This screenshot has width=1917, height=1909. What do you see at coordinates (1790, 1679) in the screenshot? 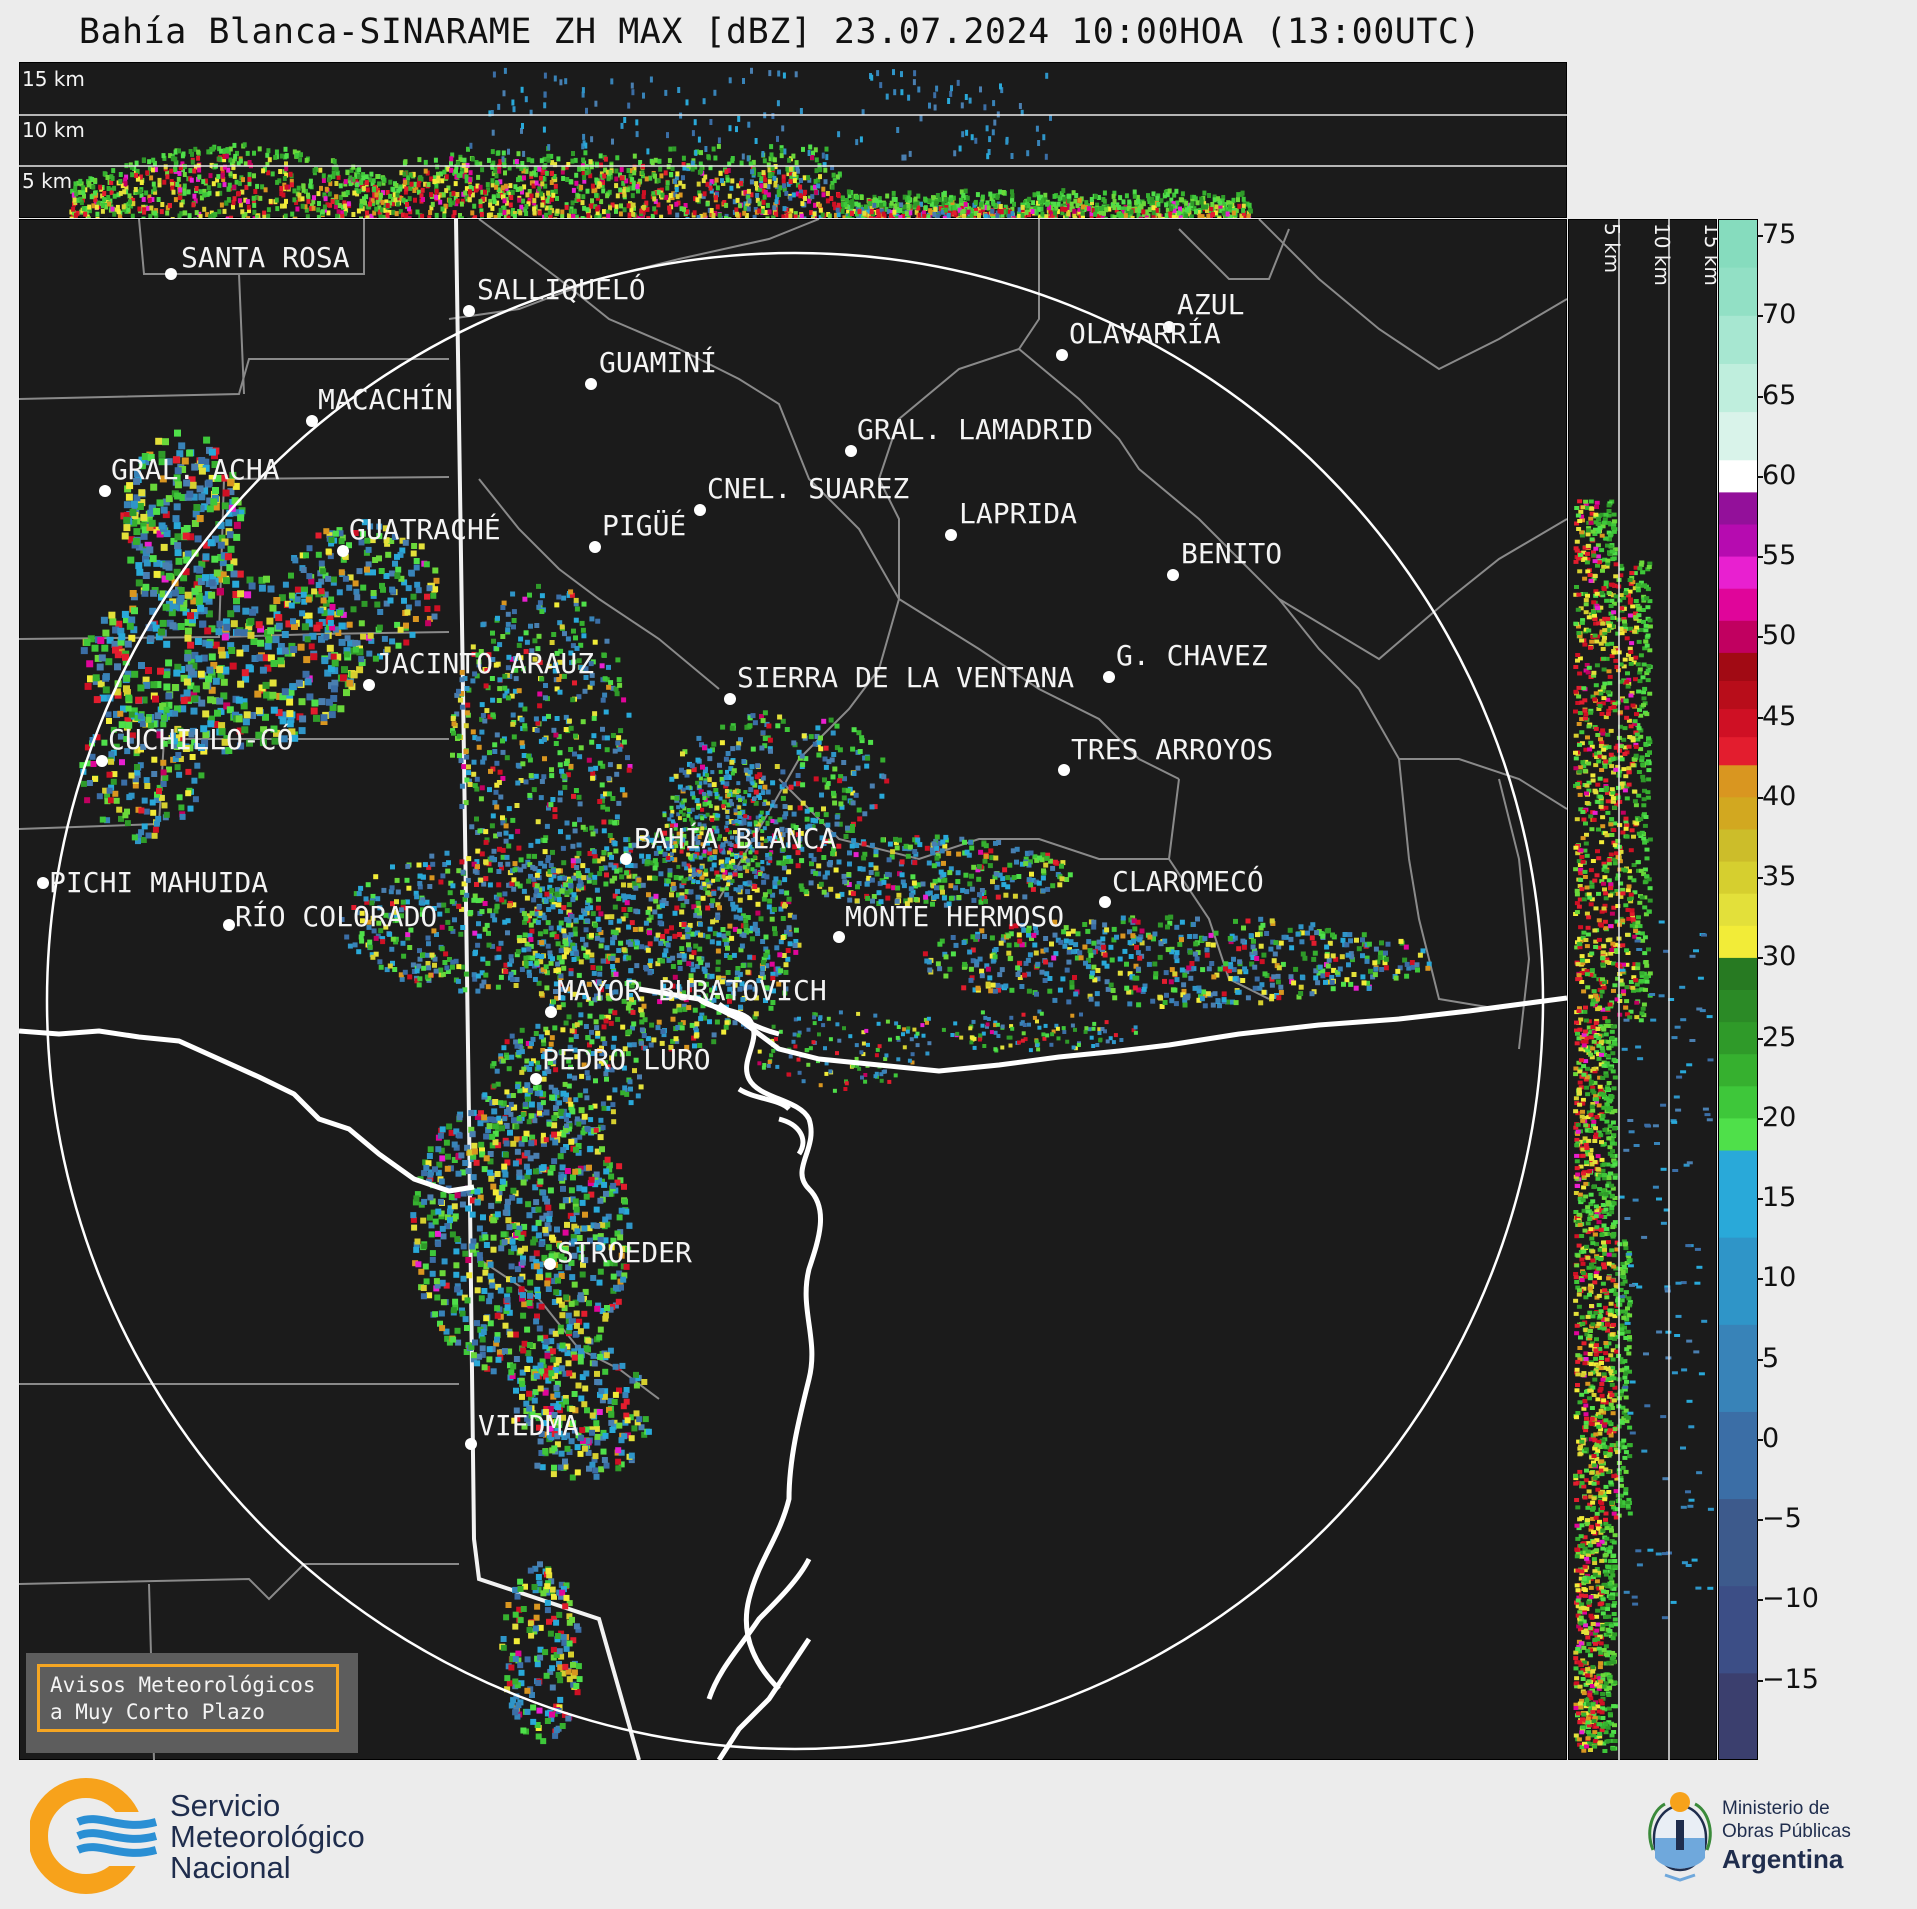
I see `colorbar-tick-label: −15` at bounding box center [1790, 1679].